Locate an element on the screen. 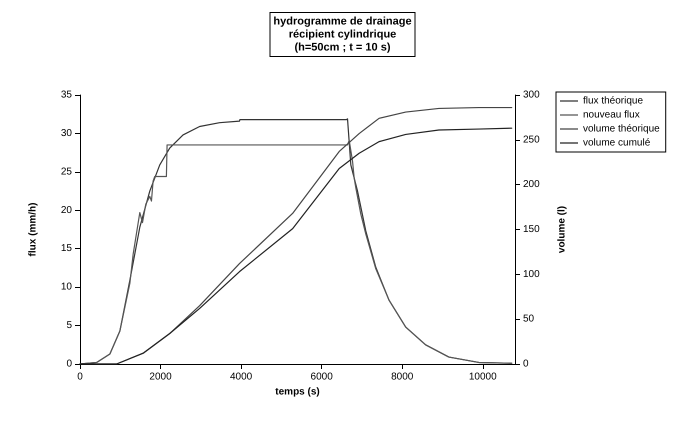  x-axis-title: temps (s) is located at coordinates (297, 392).